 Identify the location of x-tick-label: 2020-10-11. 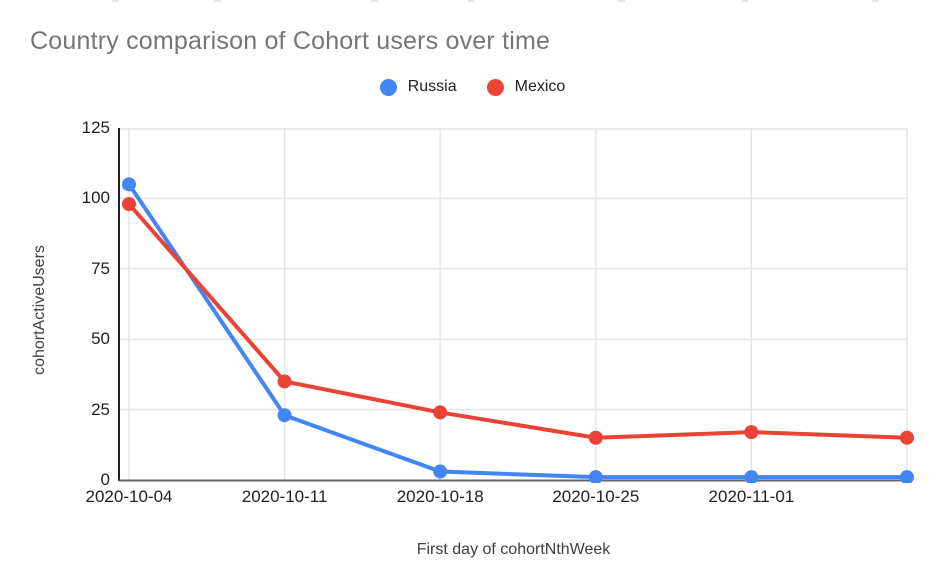
(284, 496).